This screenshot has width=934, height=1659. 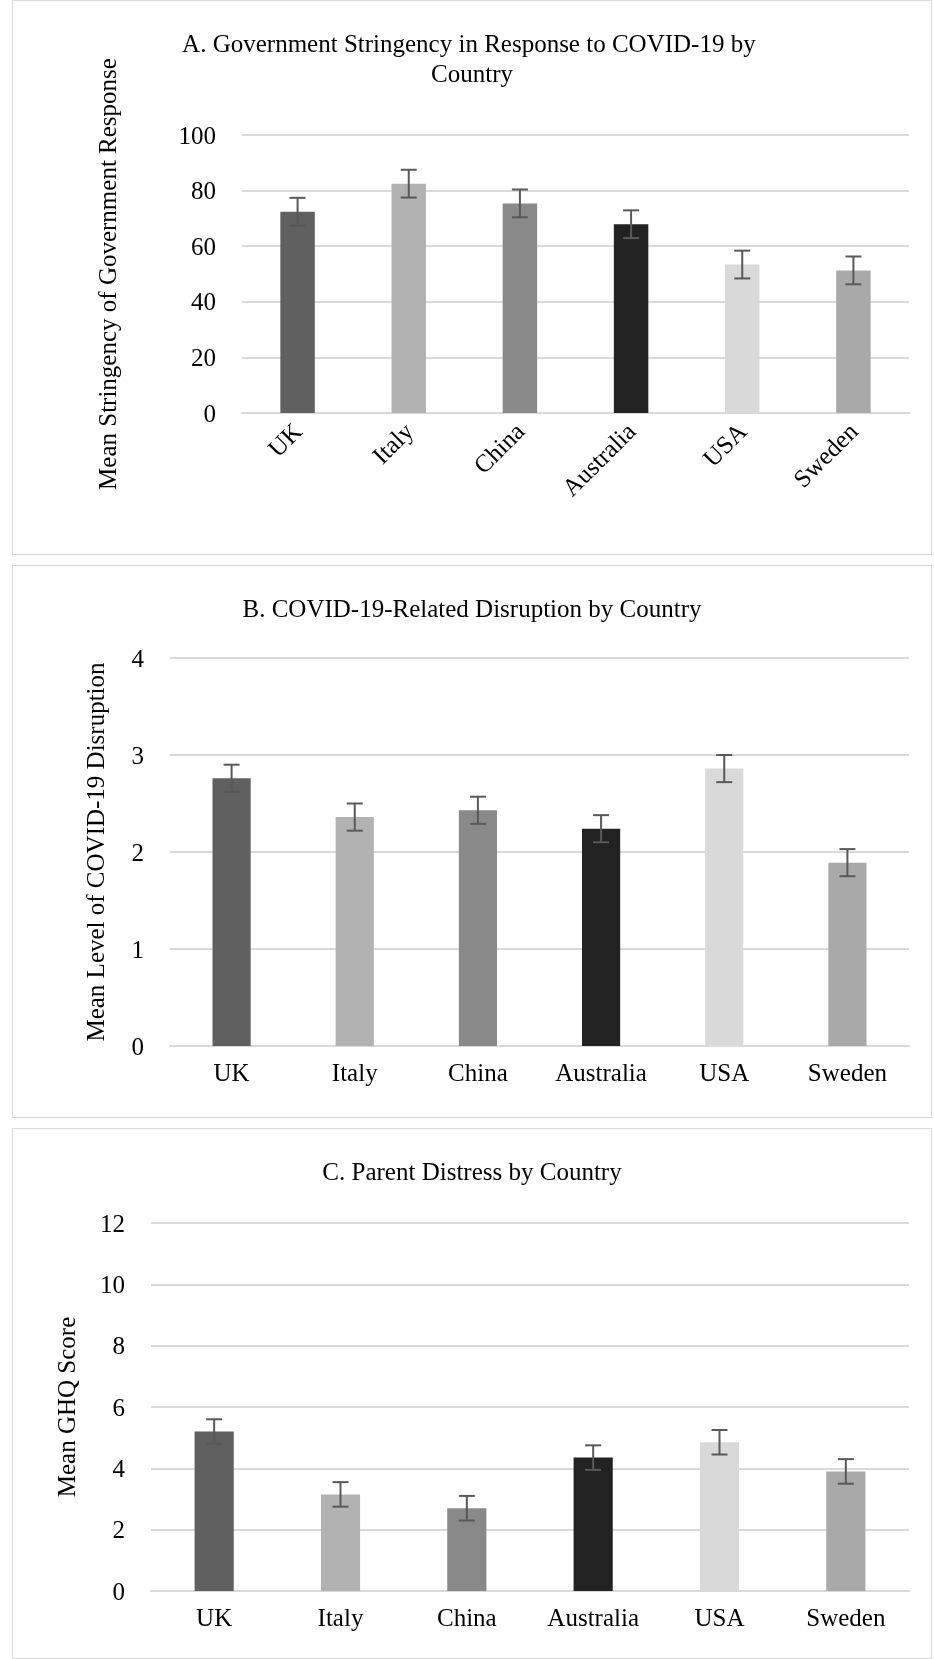 What do you see at coordinates (66, 1407) in the screenshot?
I see `y-axis-title: Mean GHQ Score` at bounding box center [66, 1407].